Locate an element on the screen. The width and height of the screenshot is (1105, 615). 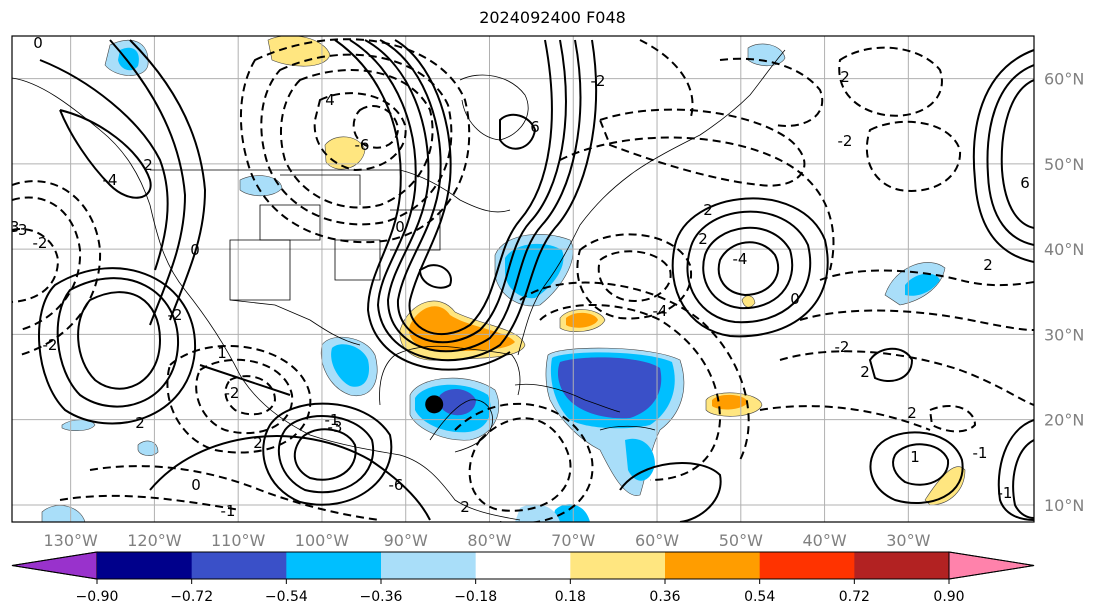
gulf-coastline is located at coordinates (450, 375).